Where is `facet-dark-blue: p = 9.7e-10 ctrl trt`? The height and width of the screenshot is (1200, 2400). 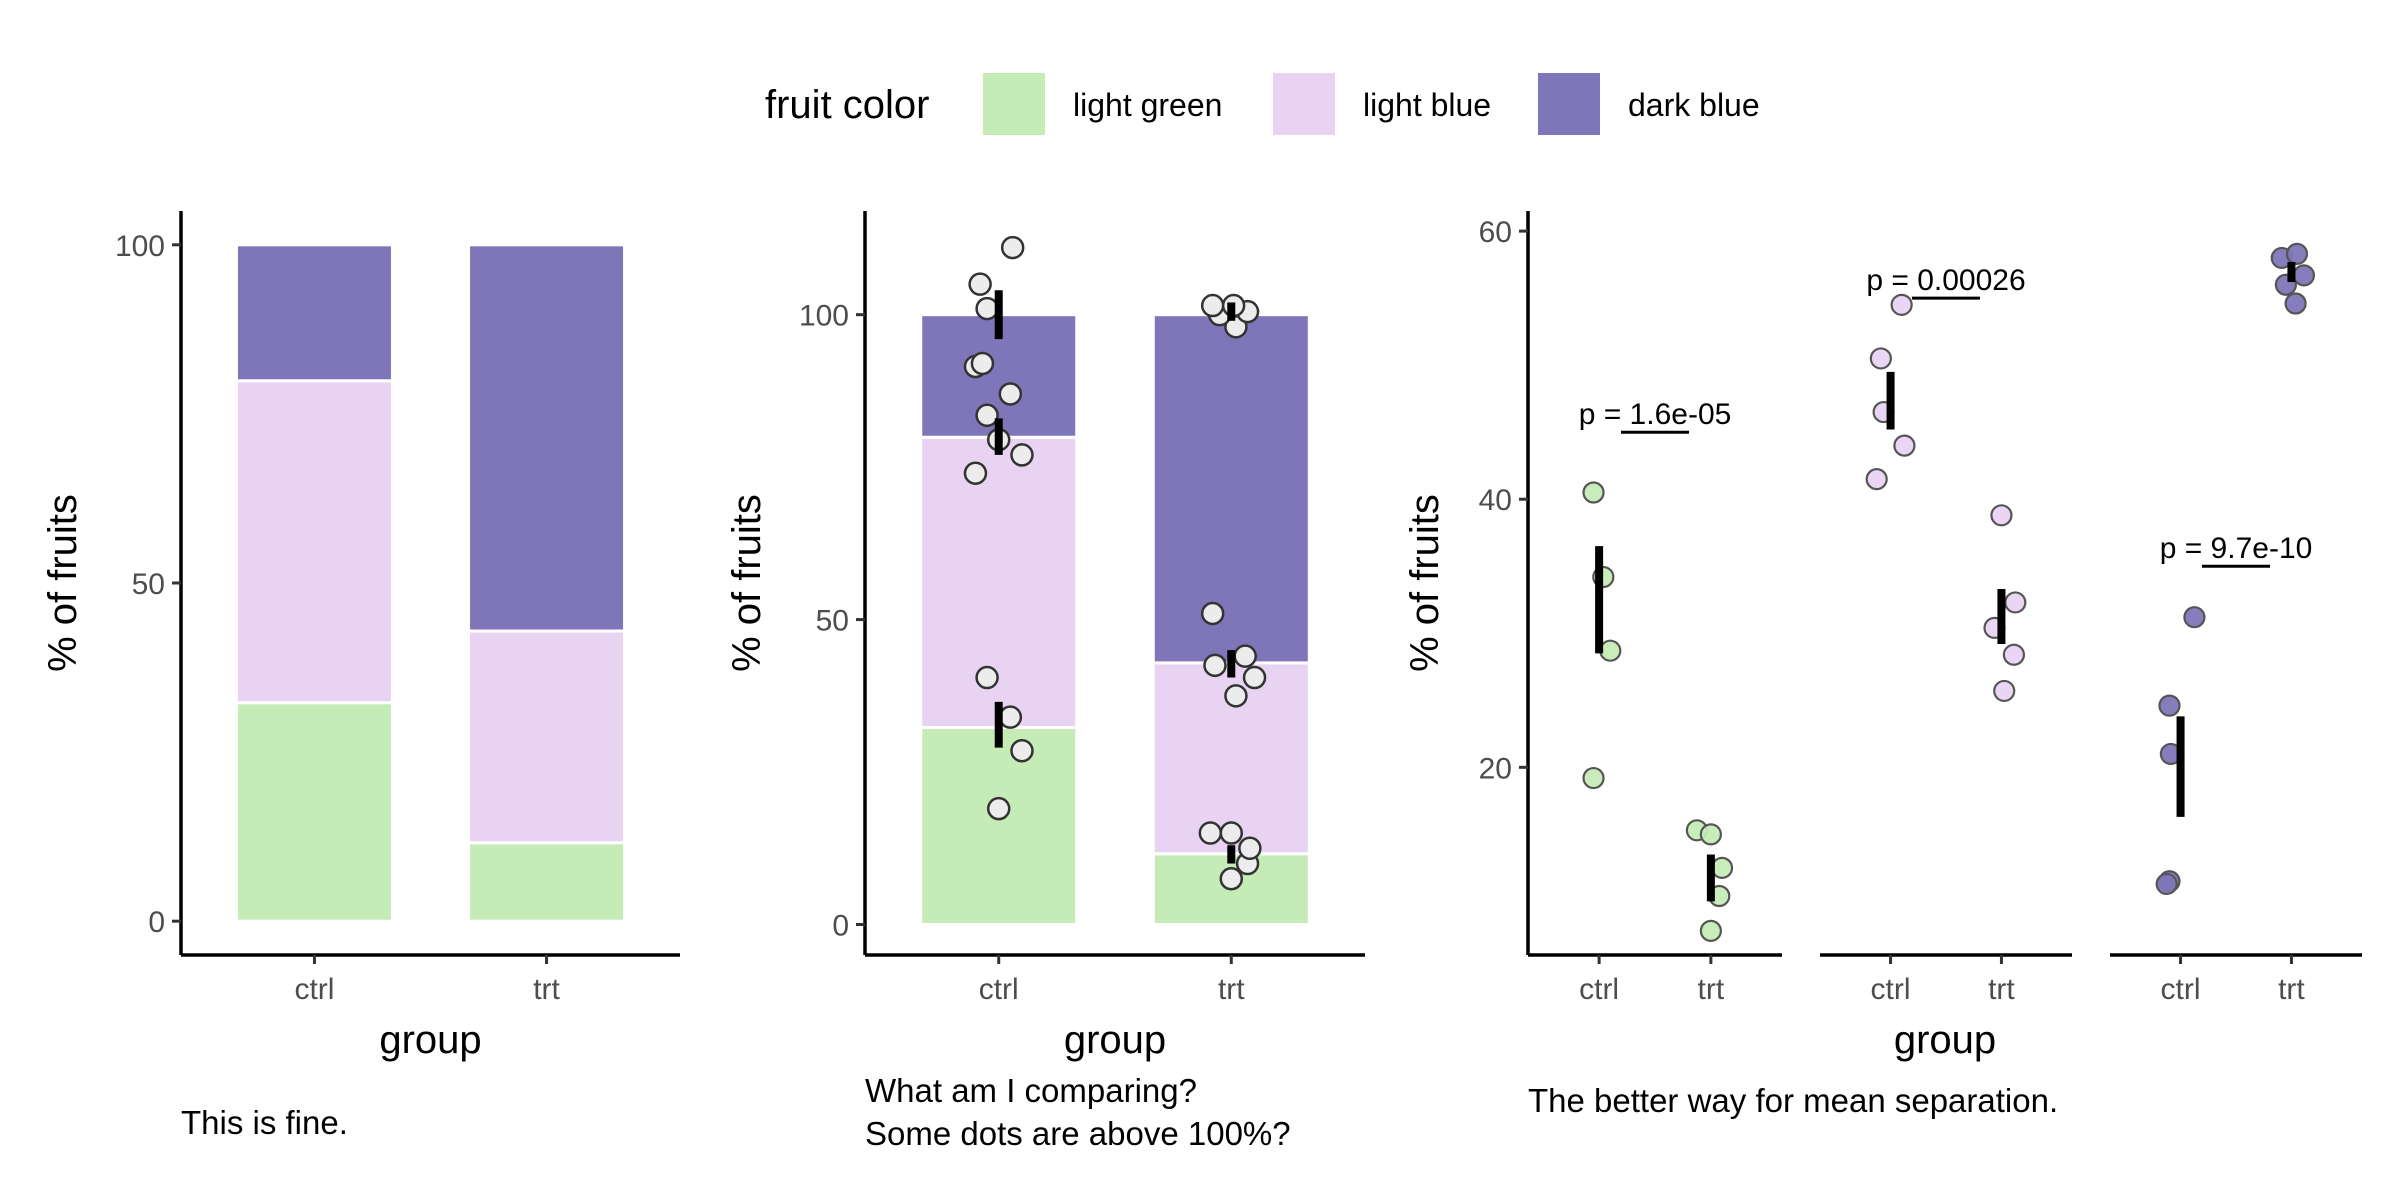
facet-dark-blue: p = 9.7e-10 ctrl trt is located at coordinates (2236, 624).